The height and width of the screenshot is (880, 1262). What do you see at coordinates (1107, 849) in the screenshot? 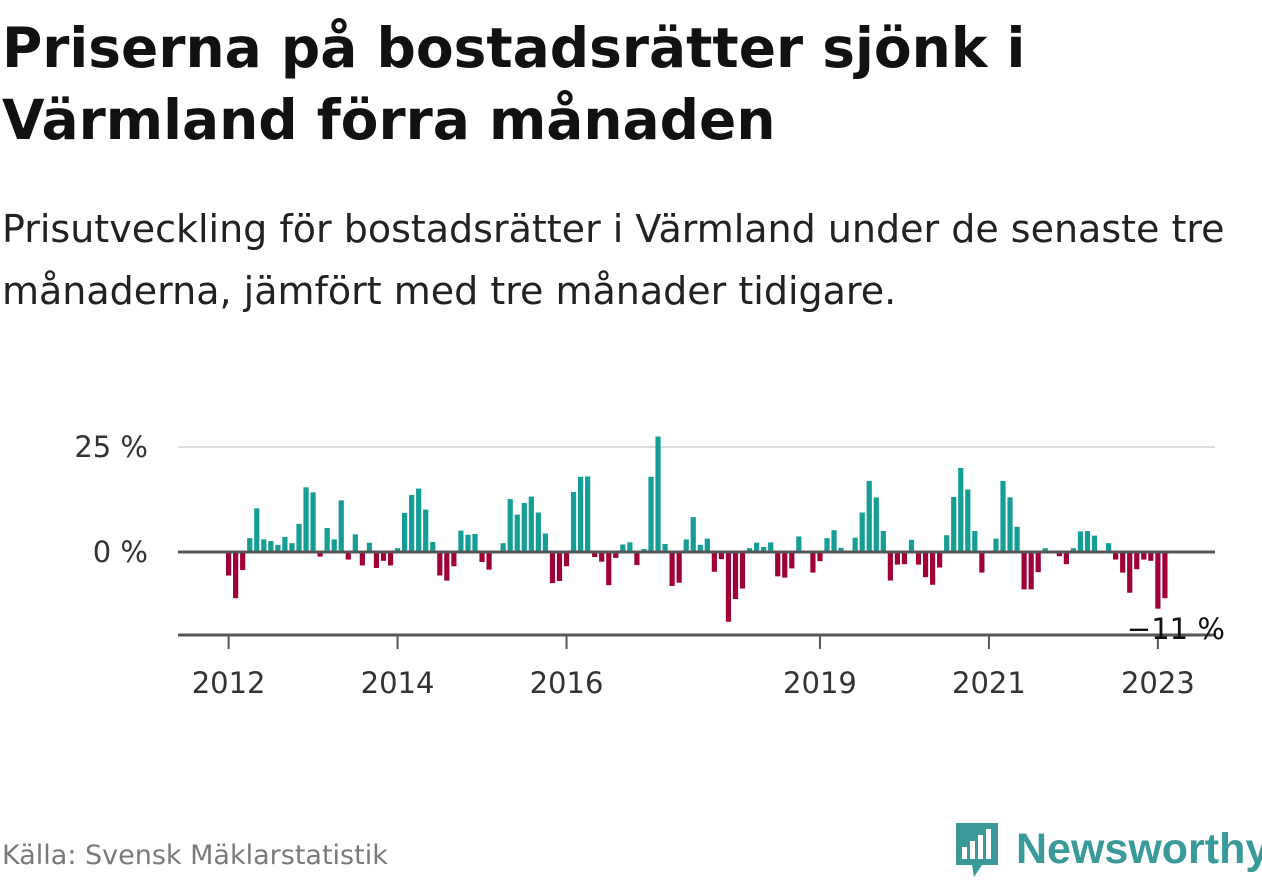
I see `brand-logo: Newsworthy` at bounding box center [1107, 849].